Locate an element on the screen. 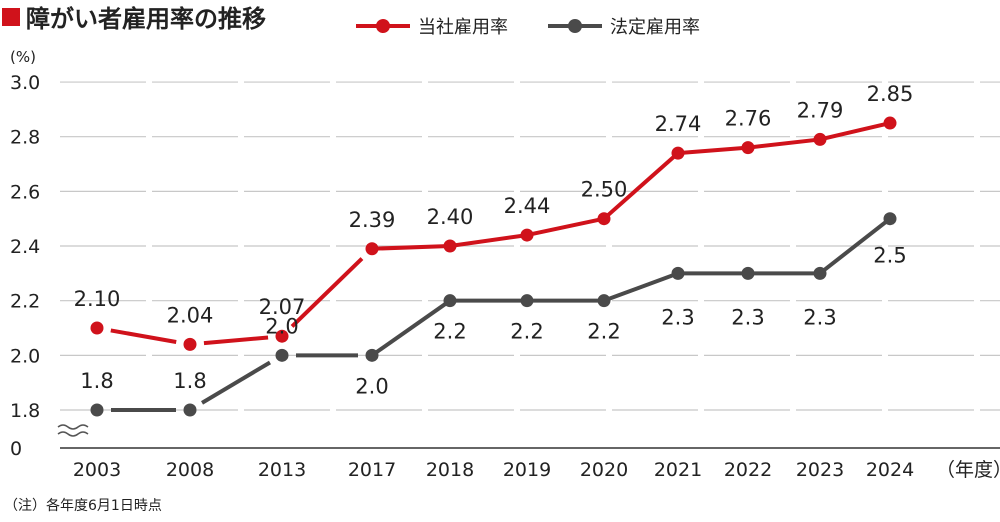 This screenshot has width=1000, height=522. y-tick-label: 2.6 is located at coordinates (25, 192).